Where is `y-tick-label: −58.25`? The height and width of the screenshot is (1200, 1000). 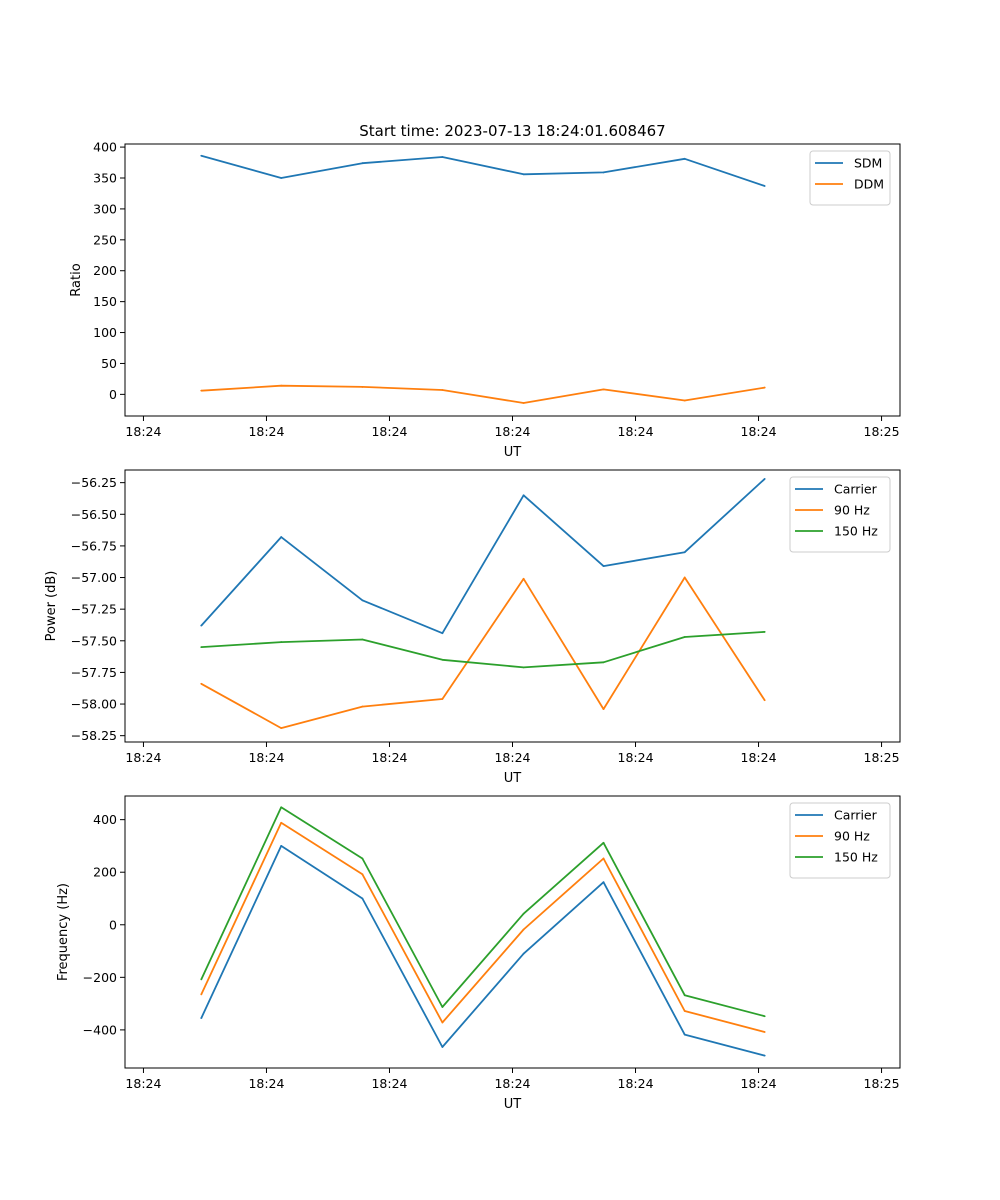 y-tick-label: −58.25 is located at coordinates (94, 735).